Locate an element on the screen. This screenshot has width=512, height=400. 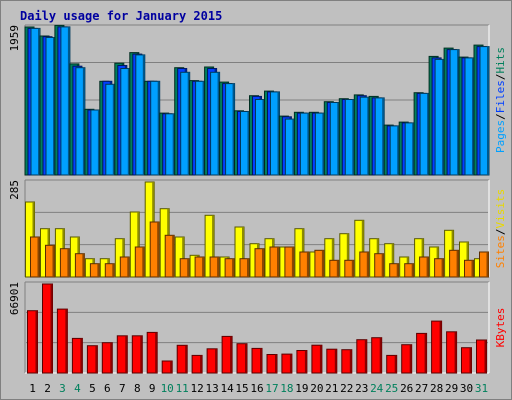
x-tick-label: 21 is located at coordinates (331, 388).